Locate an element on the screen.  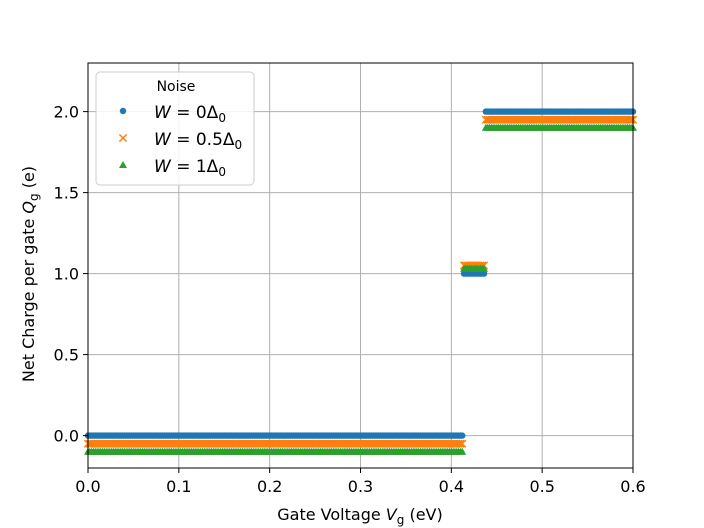
legend-entry-2: W = 0.5Δ0 is located at coordinates (198, 141).